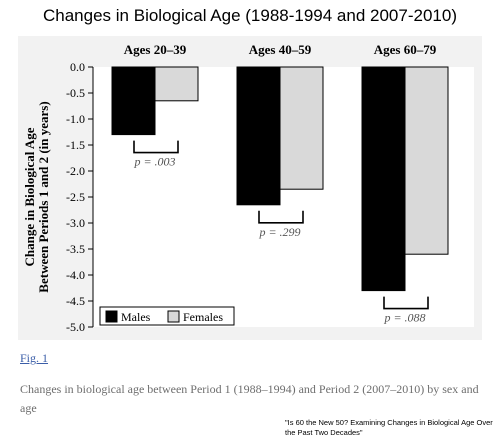  Describe the element at coordinates (203, 317) in the screenshot. I see `legend-label-females: Females` at that location.